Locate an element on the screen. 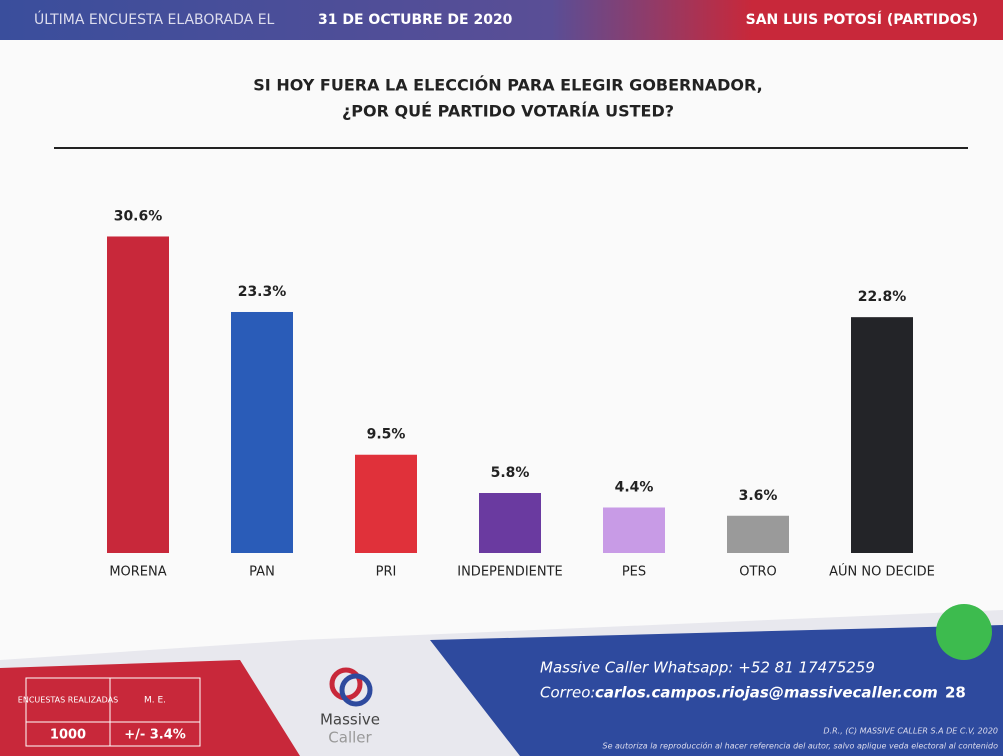 The width and height of the screenshot is (1003, 756). value-label: 23.3% is located at coordinates (262, 292).